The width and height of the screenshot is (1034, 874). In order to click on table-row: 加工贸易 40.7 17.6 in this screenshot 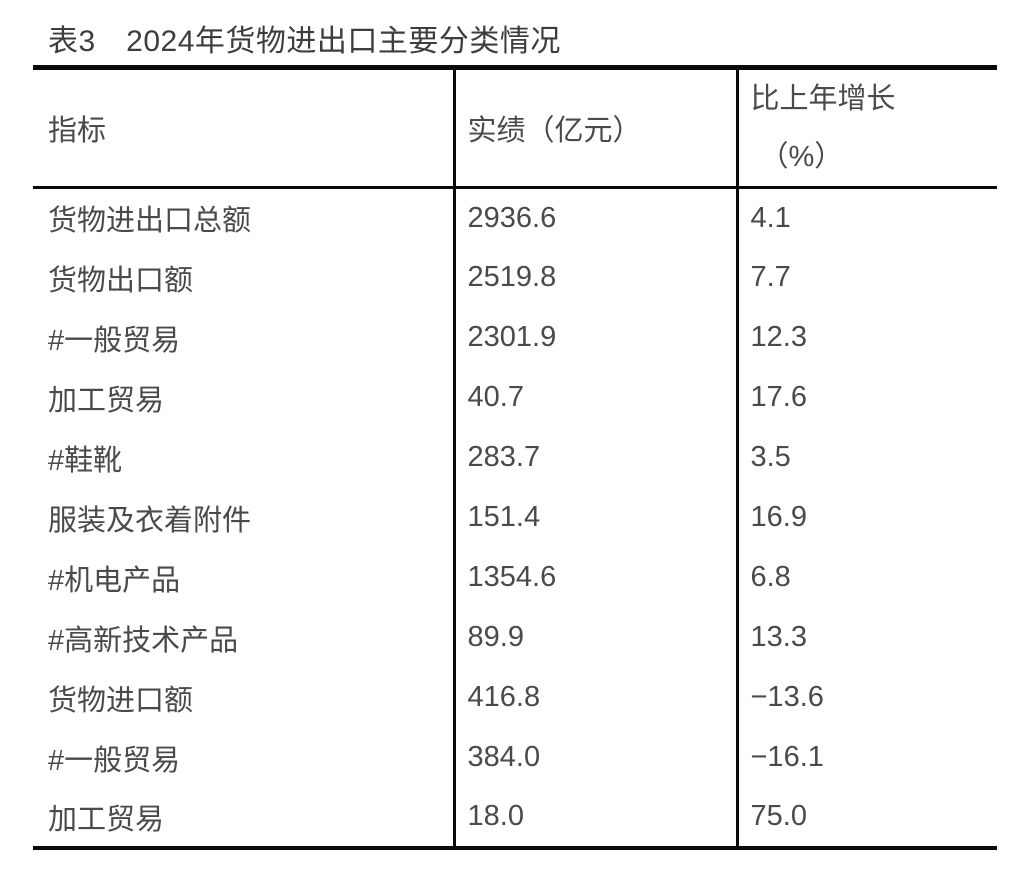, I will do `click(515, 397)`.